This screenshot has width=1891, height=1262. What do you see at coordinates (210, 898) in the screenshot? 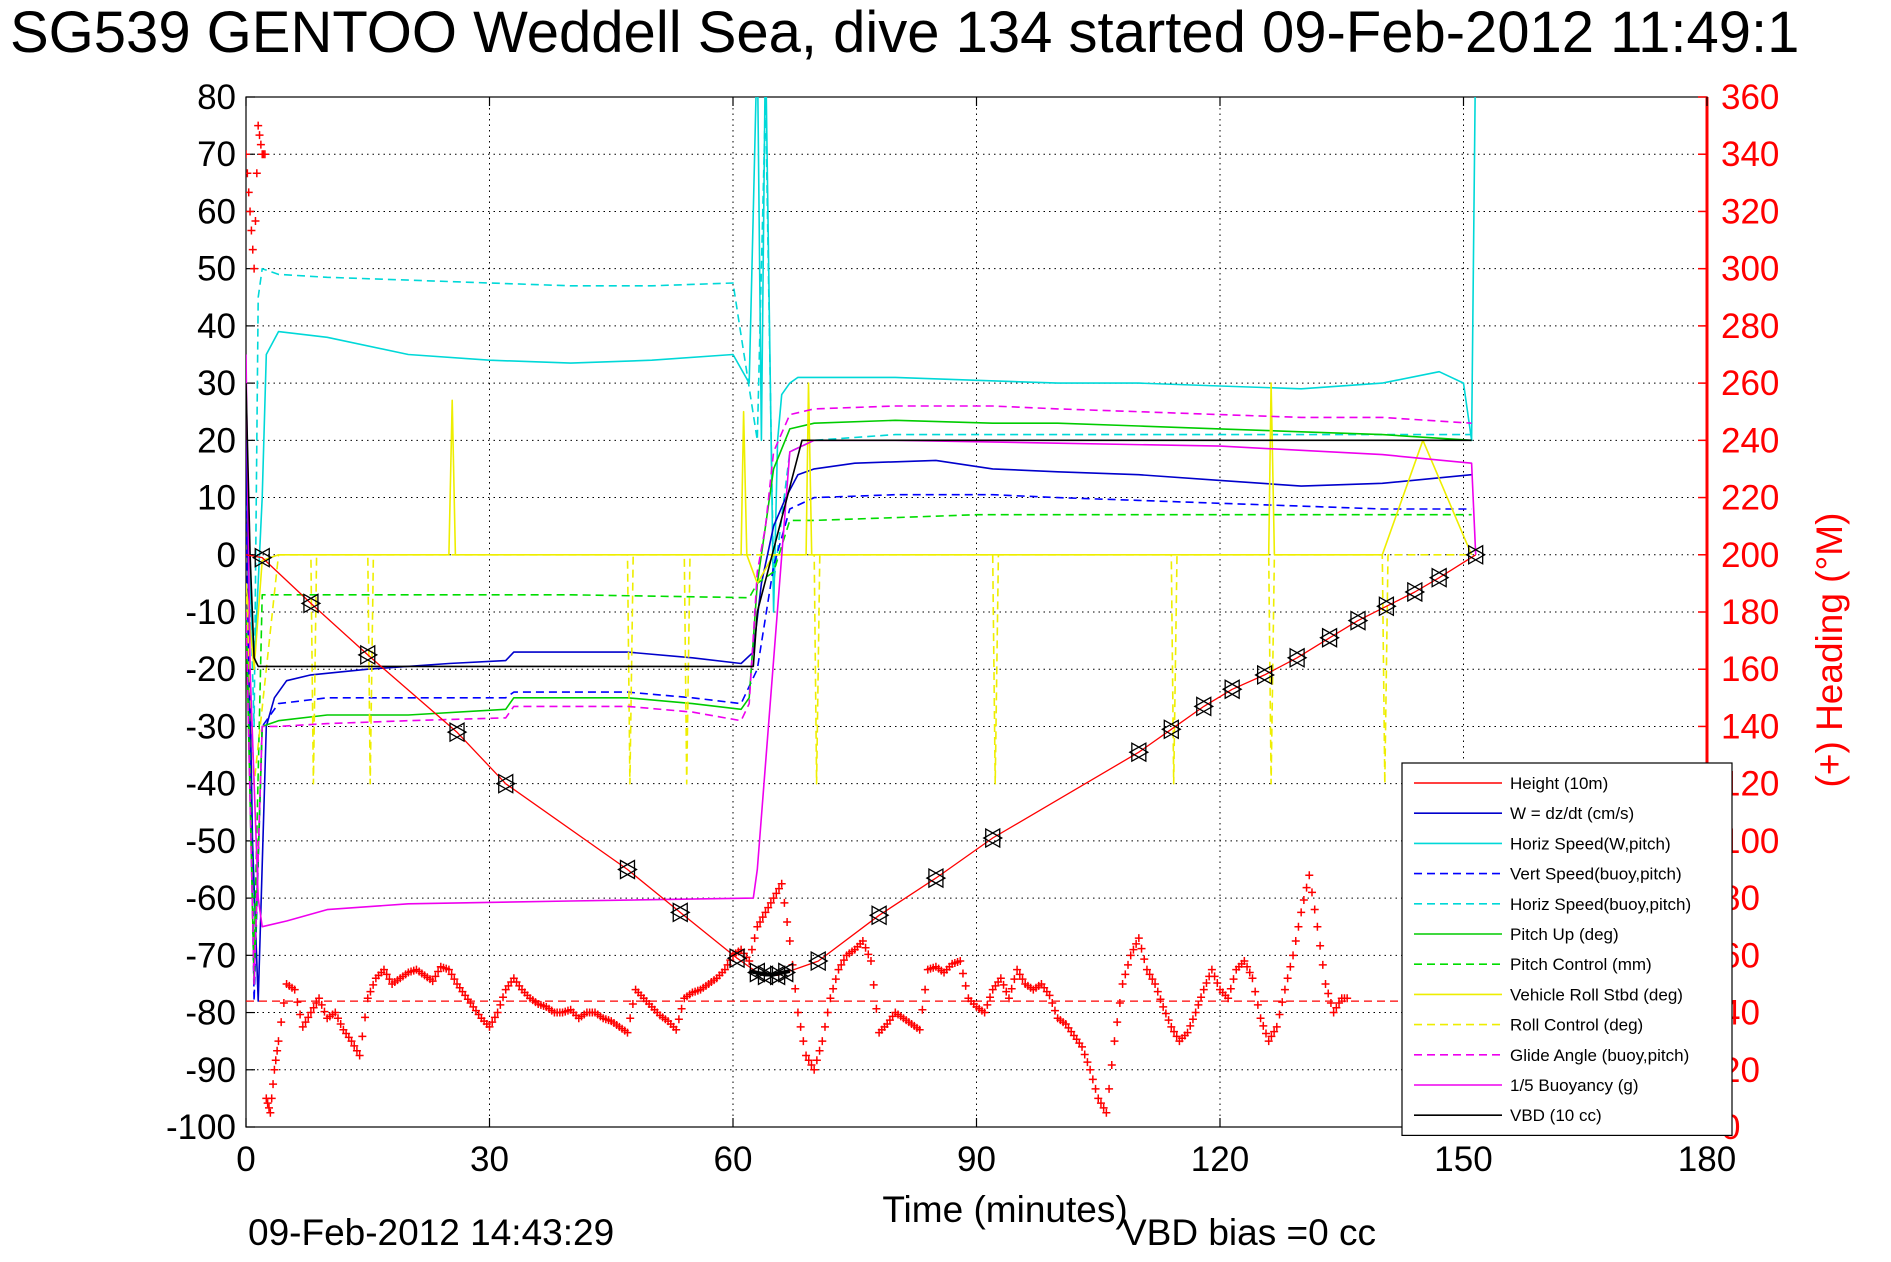
I see `tick-label-left: -60` at bounding box center [210, 898].